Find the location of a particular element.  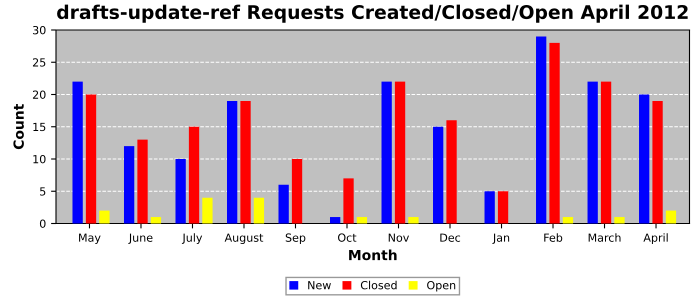

x-tick-label: Nov is located at coordinates (399, 238).